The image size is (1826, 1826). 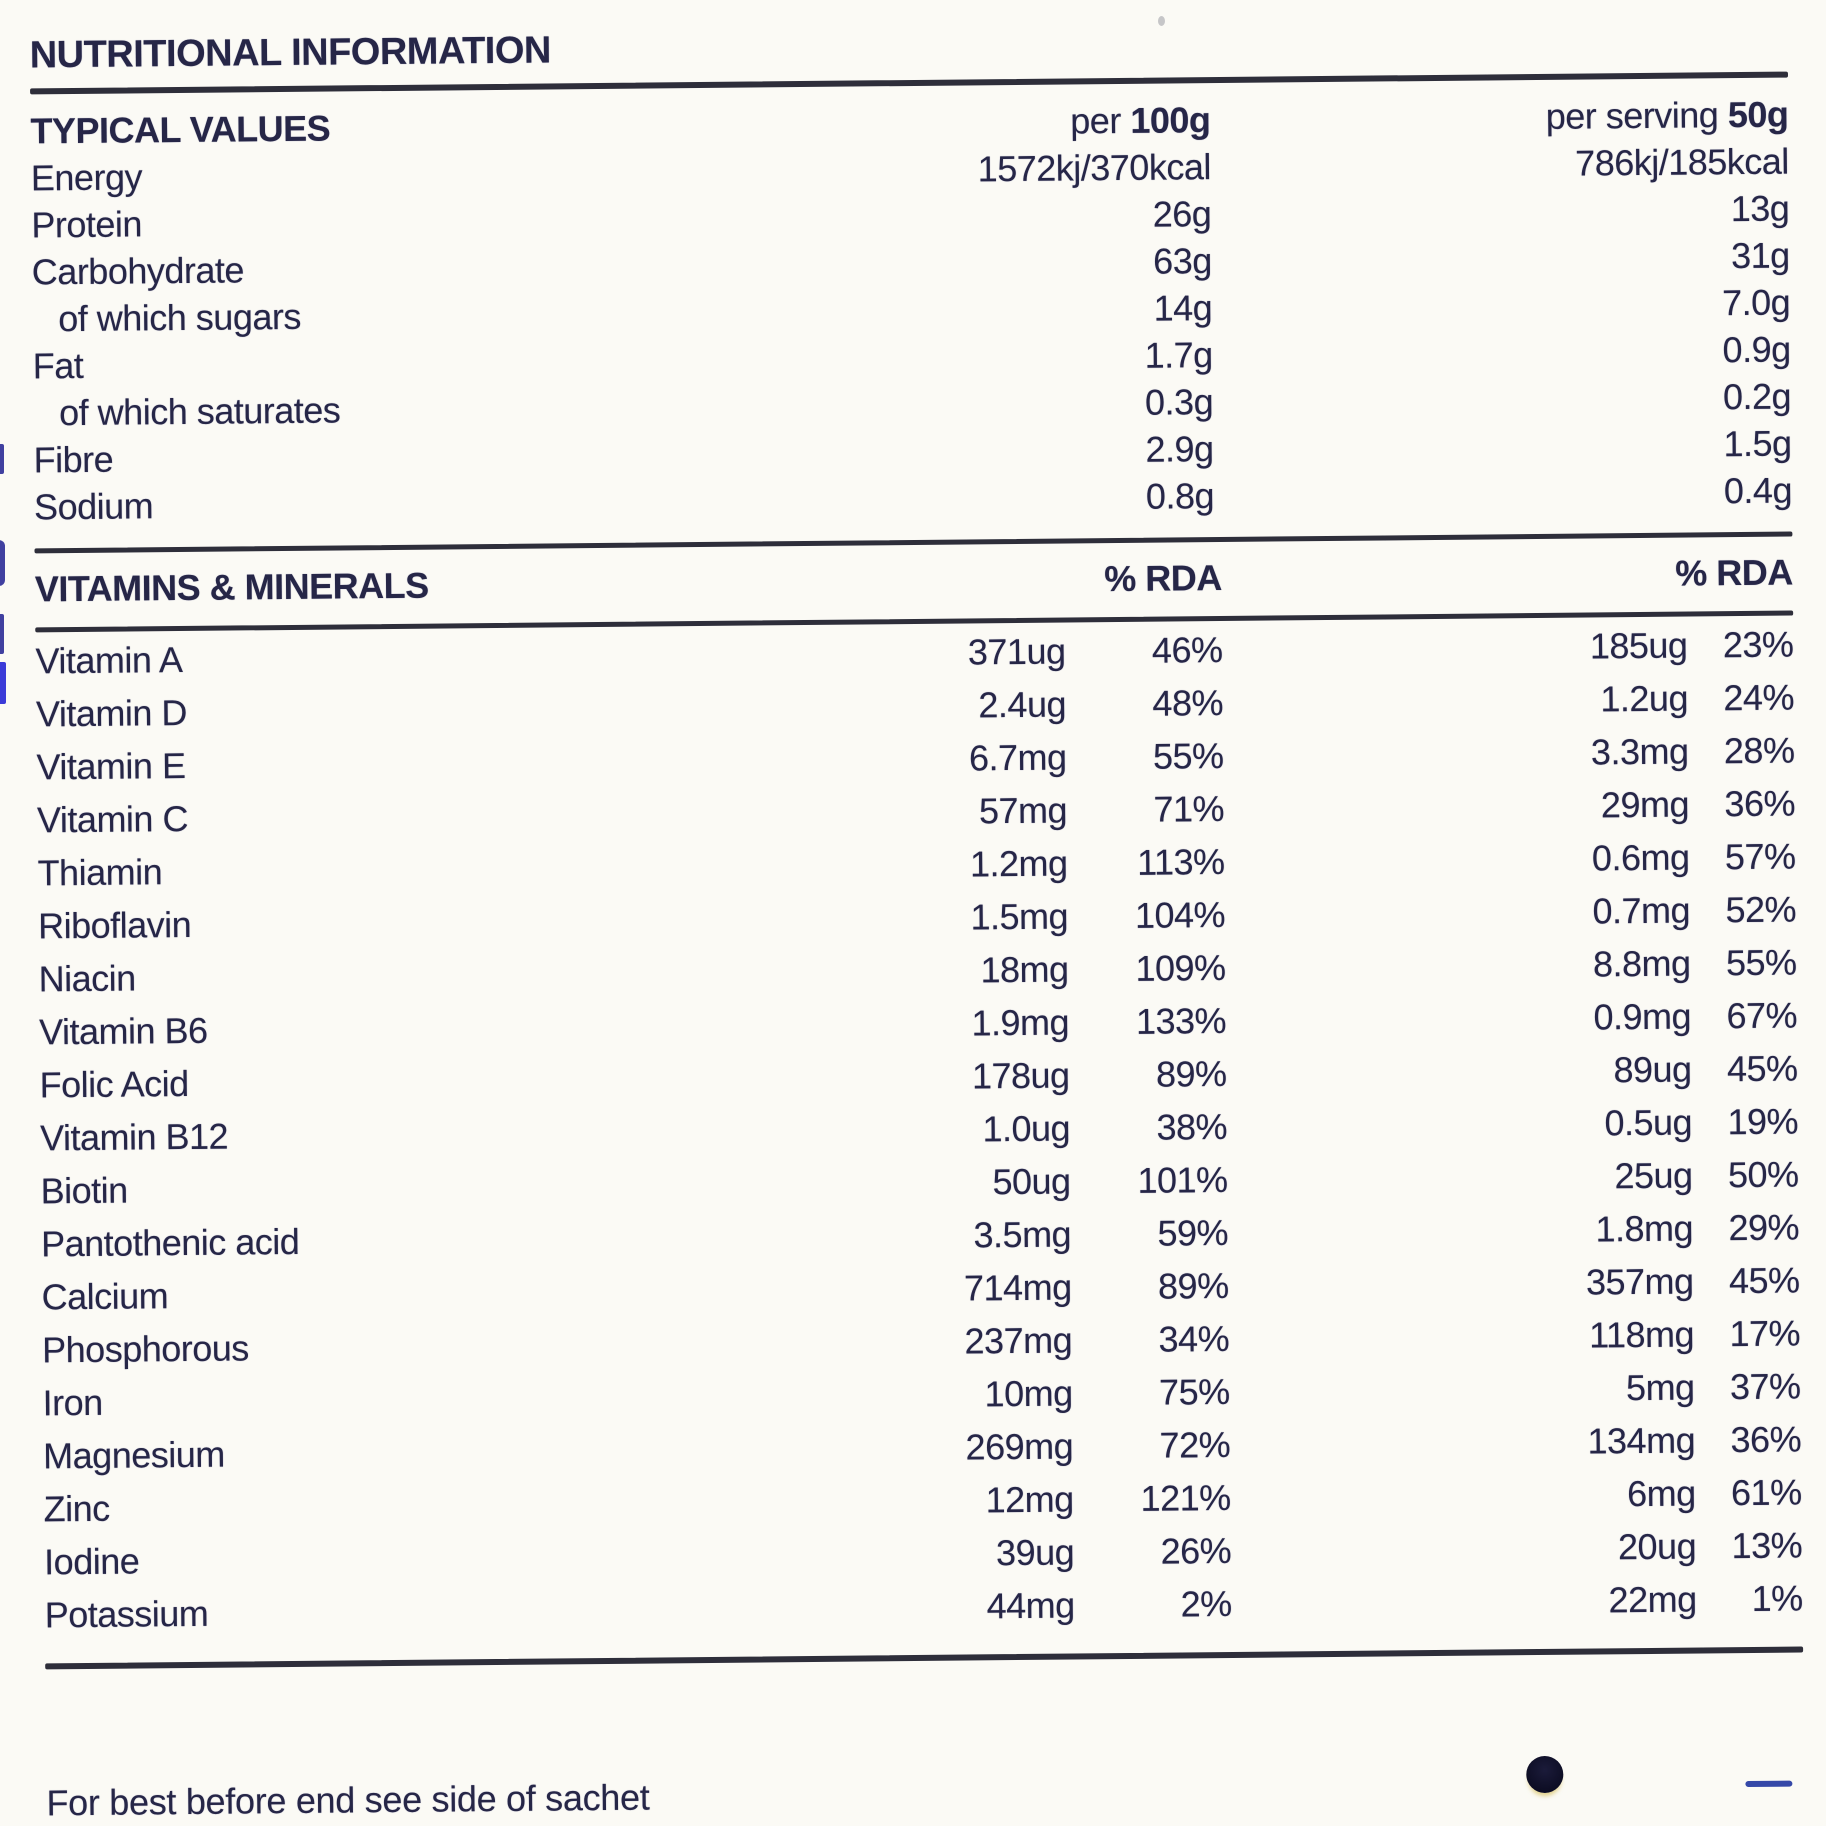 What do you see at coordinates (1170, 120) in the screenshot?
I see `per-100g-amount: 100g` at bounding box center [1170, 120].